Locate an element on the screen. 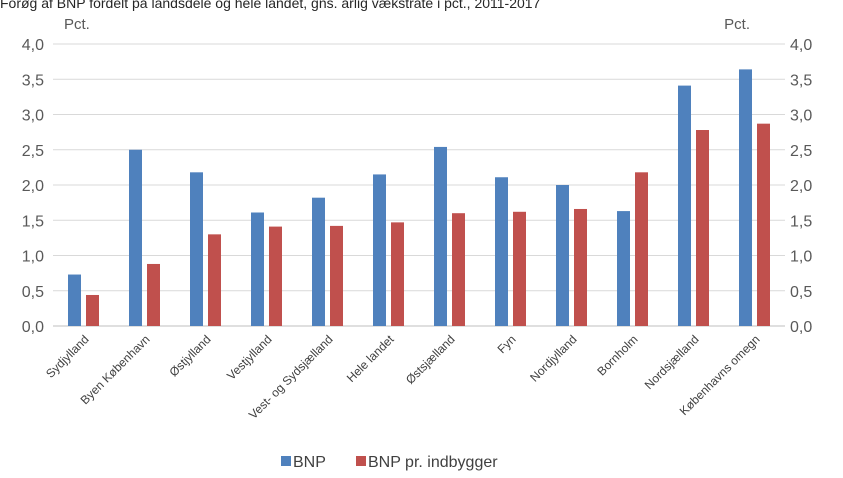 Image resolution: width=843 pixels, height=478 pixels. legend: BNP BNP pr. indbygger is located at coordinates (389, 462).